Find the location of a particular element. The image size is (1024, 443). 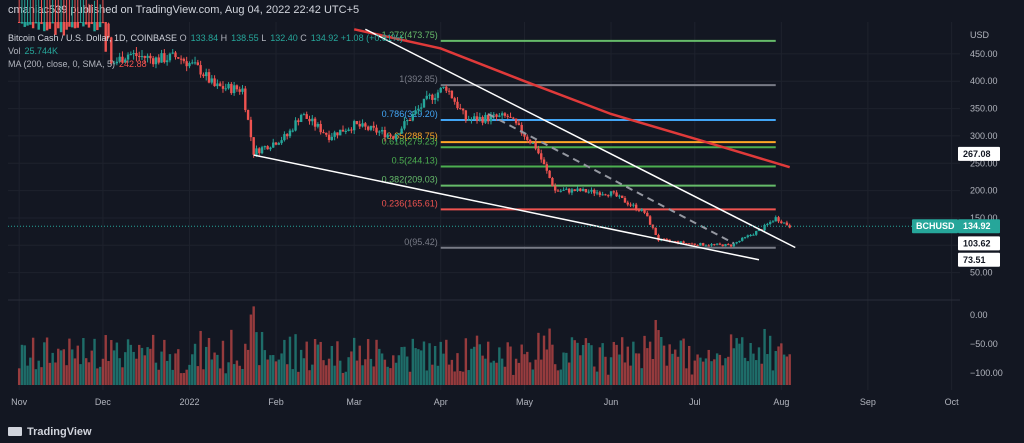

lower-trendline is located at coordinates (506, 207).